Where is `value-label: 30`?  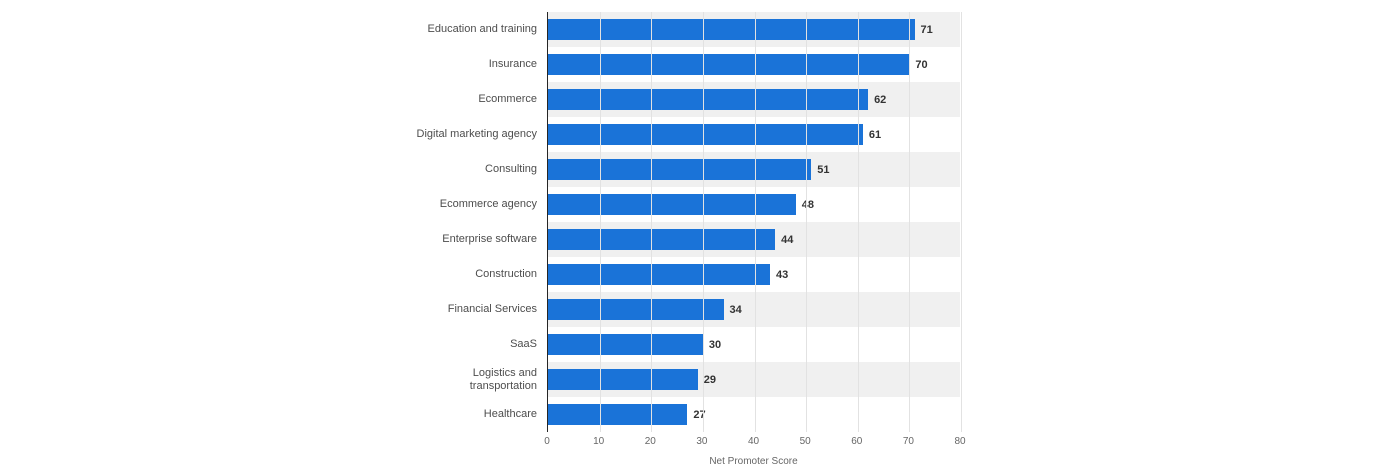 value-label: 30 is located at coordinates (715, 344).